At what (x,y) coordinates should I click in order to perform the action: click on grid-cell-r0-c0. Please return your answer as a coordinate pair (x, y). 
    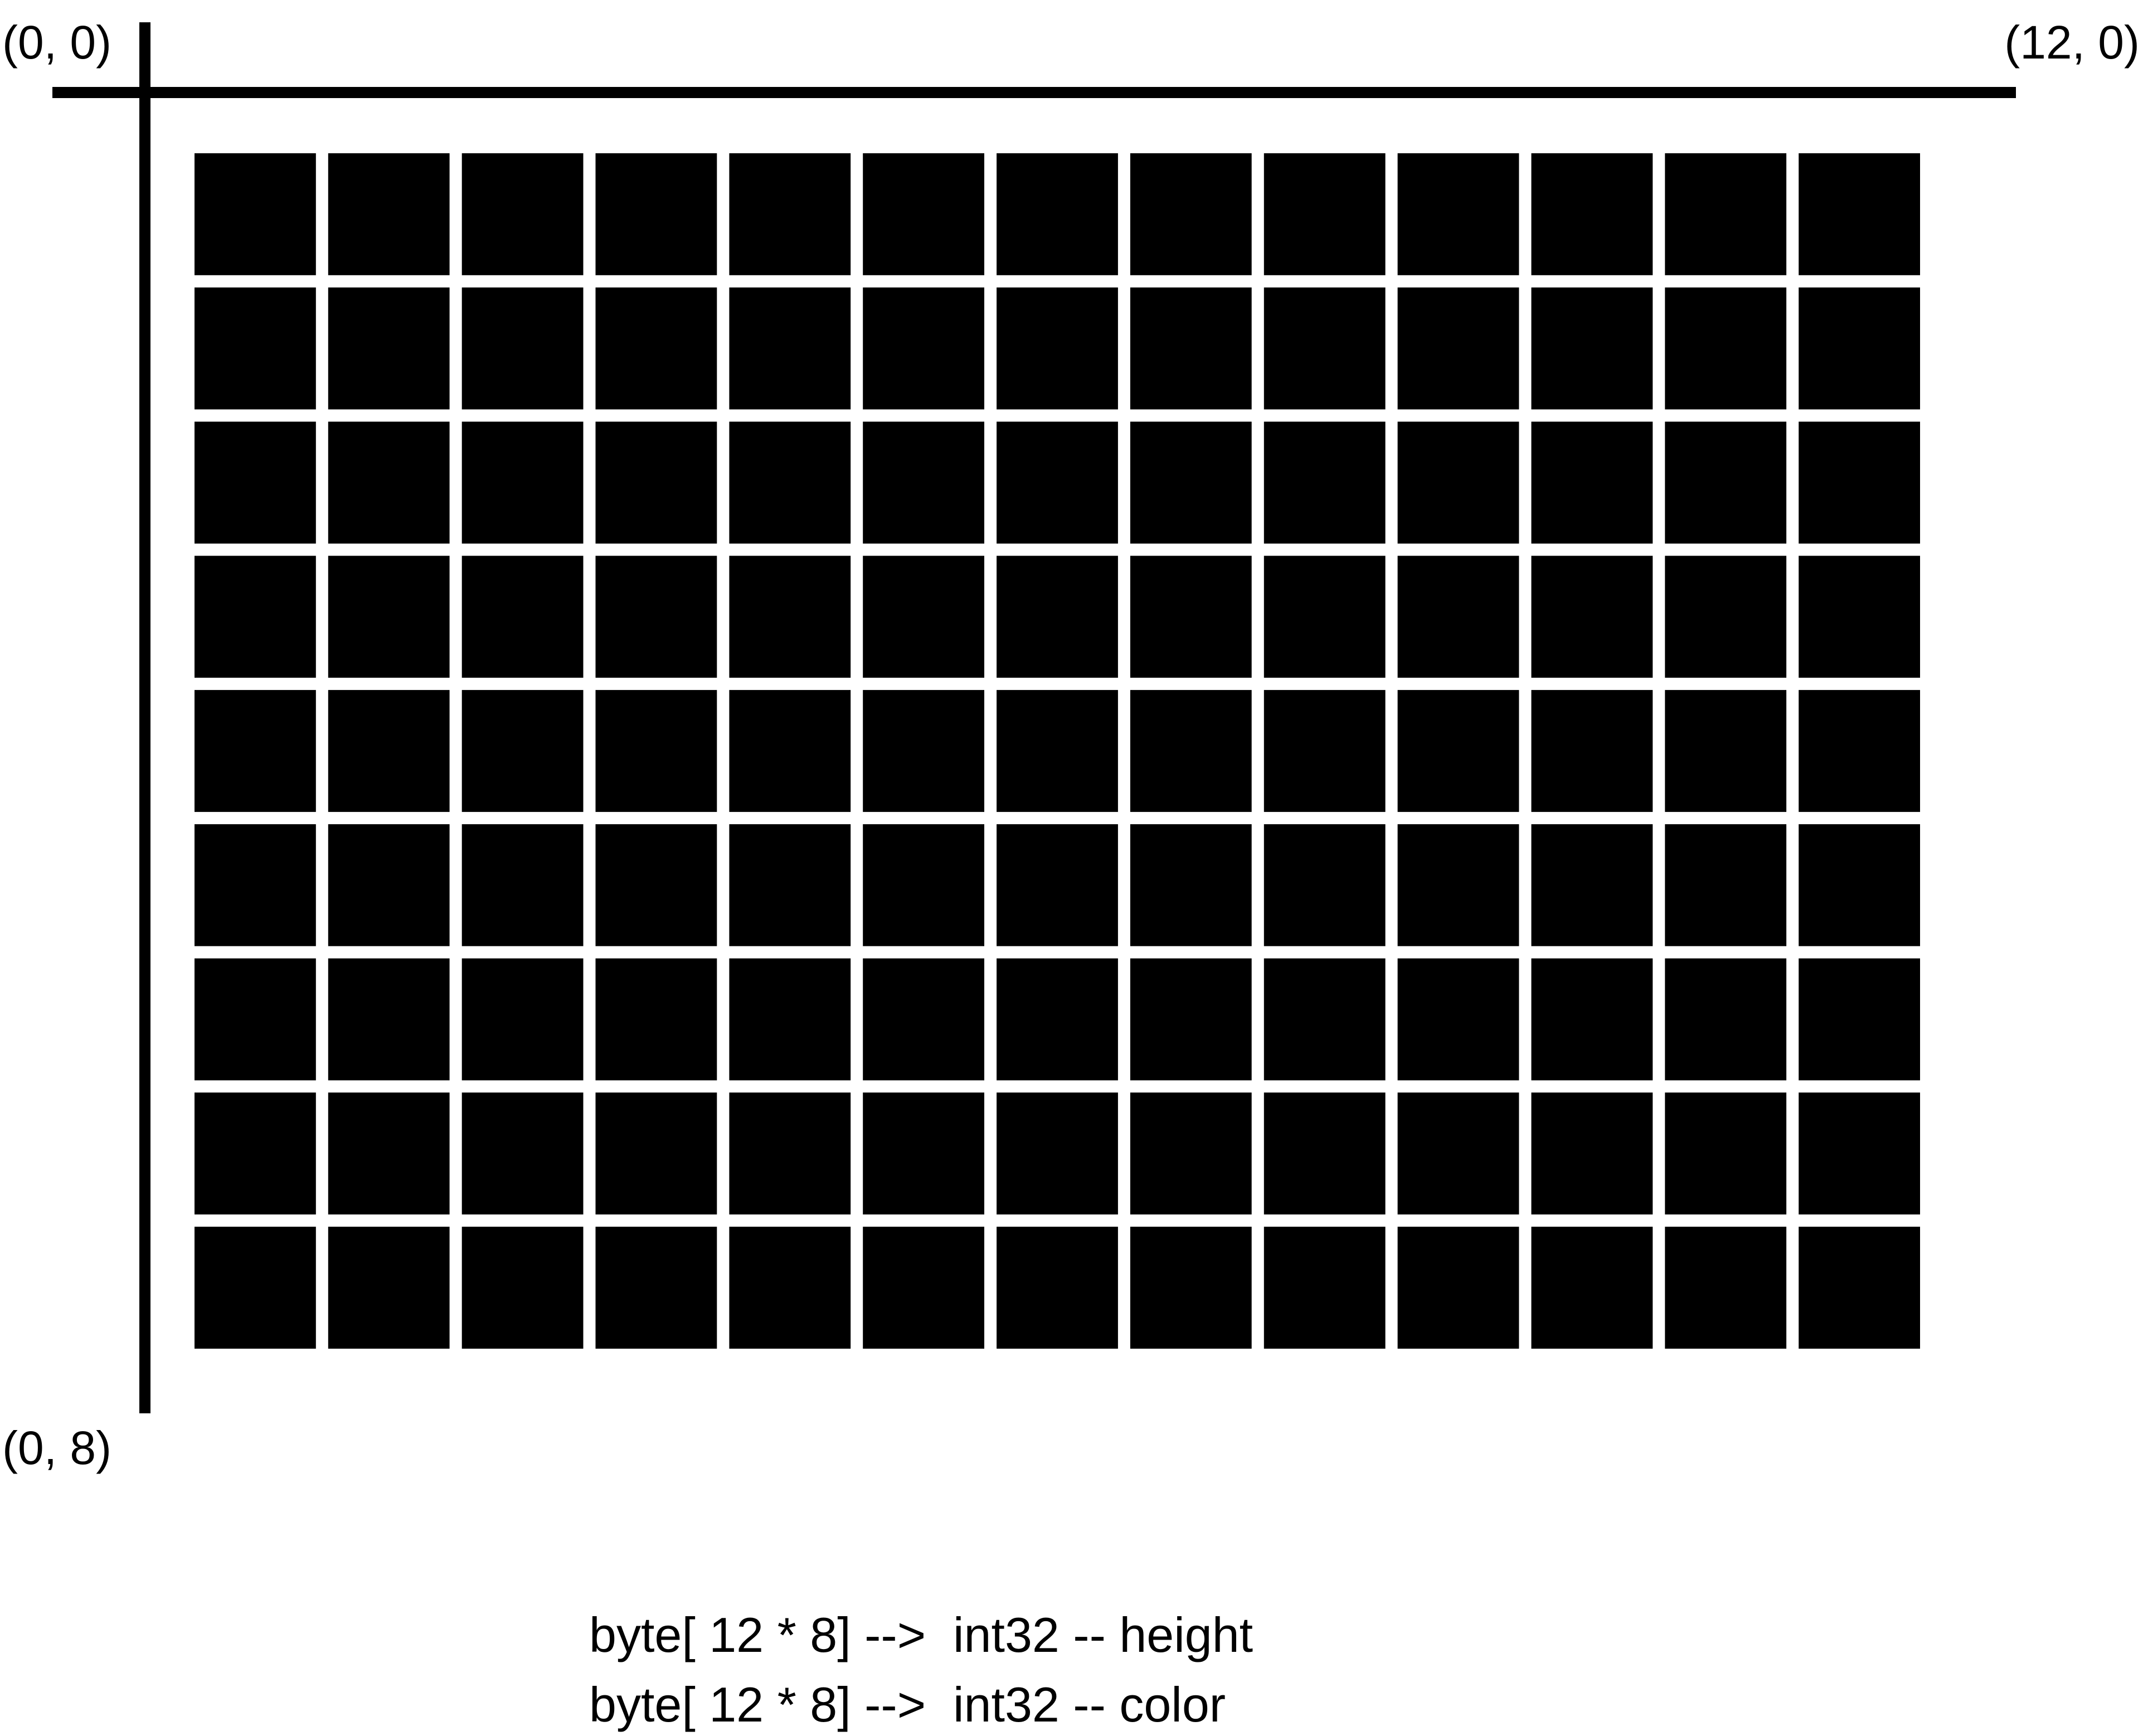
    Looking at the image, I should click on (256, 214).